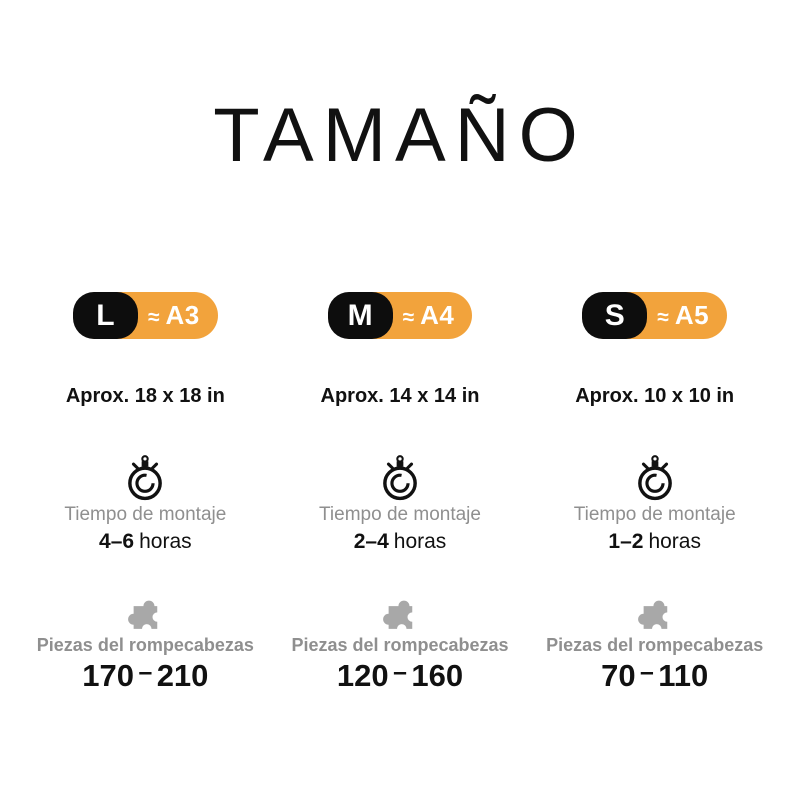 This screenshot has height=800, width=800. I want to click on paper-size-group: ≈ A4, so click(433, 315).